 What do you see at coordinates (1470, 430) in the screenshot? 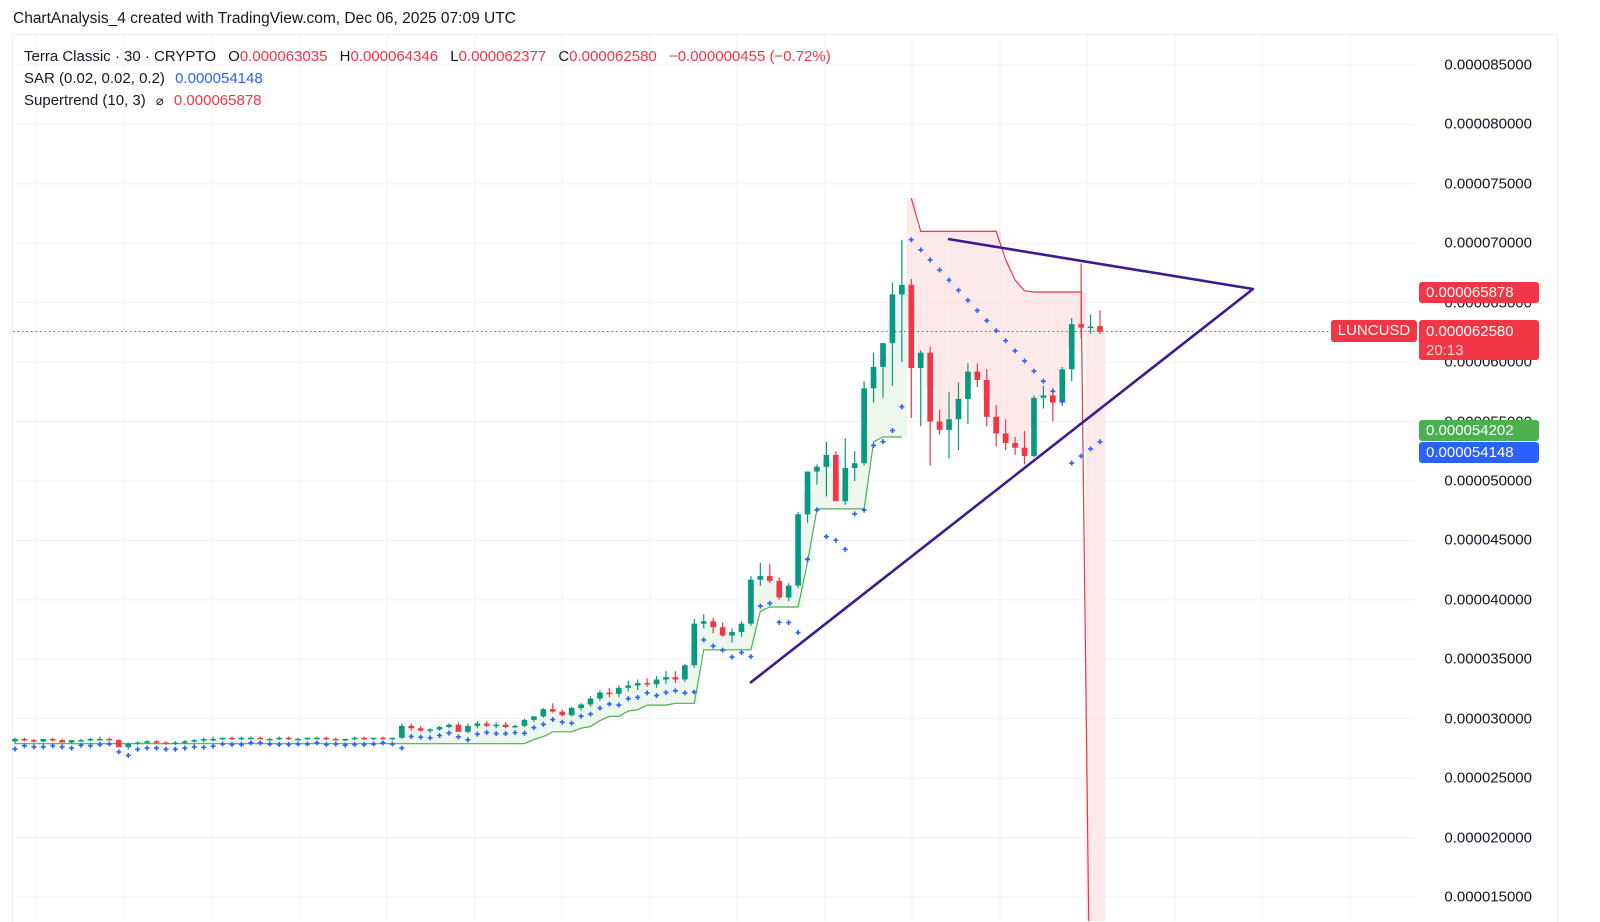
I see `supertrend-up-tag-text: 0.000054202` at bounding box center [1470, 430].